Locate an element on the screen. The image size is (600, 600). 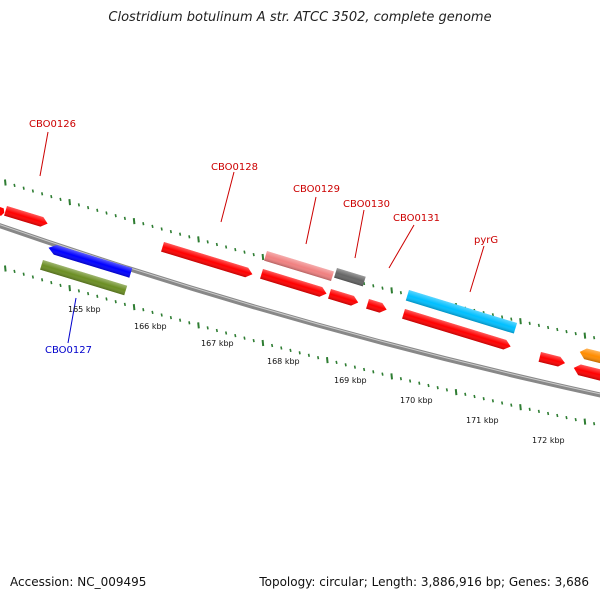
leader-cbo0130 is located at coordinates (359, 234).